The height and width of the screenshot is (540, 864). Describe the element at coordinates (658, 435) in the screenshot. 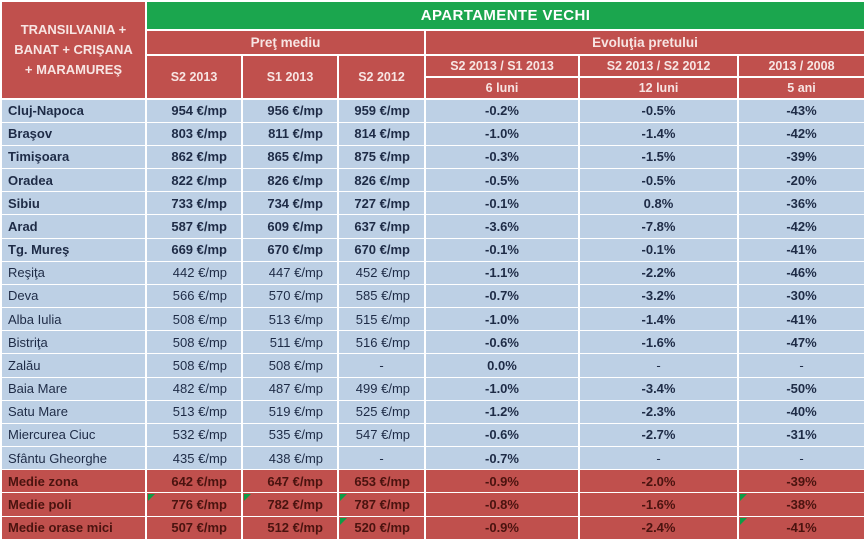

I see `evolution-cell: -2.7%` at that location.